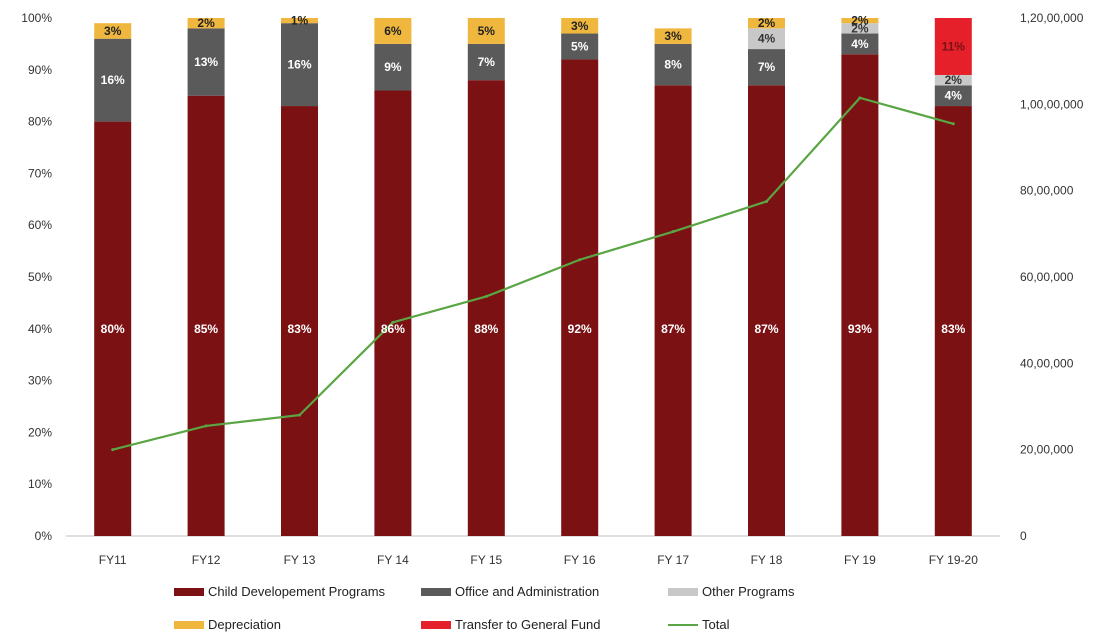 The height and width of the screenshot is (633, 1107). I want to click on x-tick-label: FY 16, so click(580, 560).